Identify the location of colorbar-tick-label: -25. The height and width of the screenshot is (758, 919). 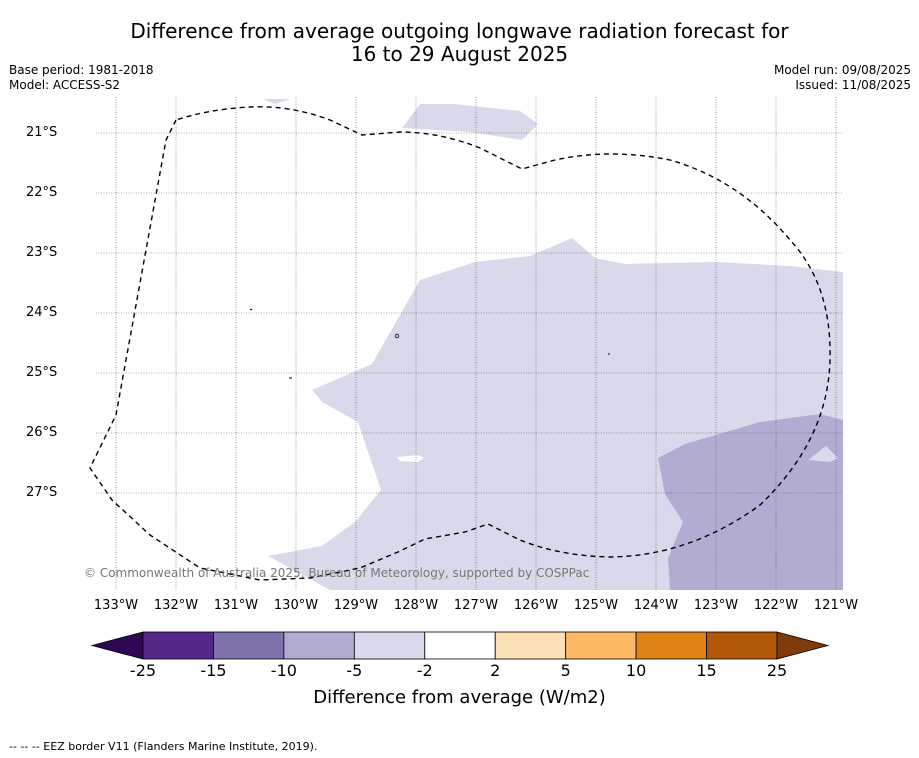
(143, 670).